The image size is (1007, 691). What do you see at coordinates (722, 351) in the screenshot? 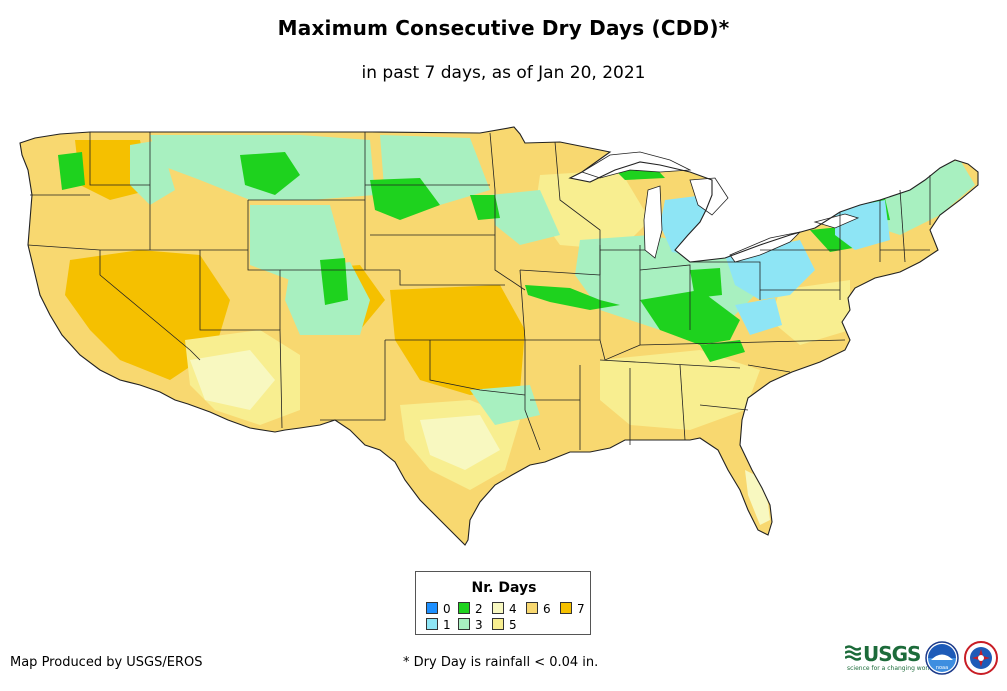
I see `region-2-tn` at bounding box center [722, 351].